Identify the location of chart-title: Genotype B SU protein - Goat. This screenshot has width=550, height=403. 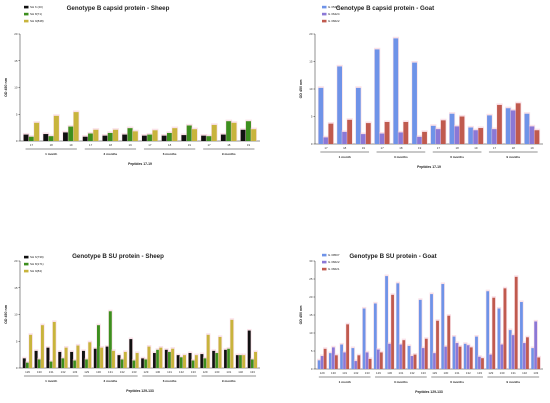
(392, 256).